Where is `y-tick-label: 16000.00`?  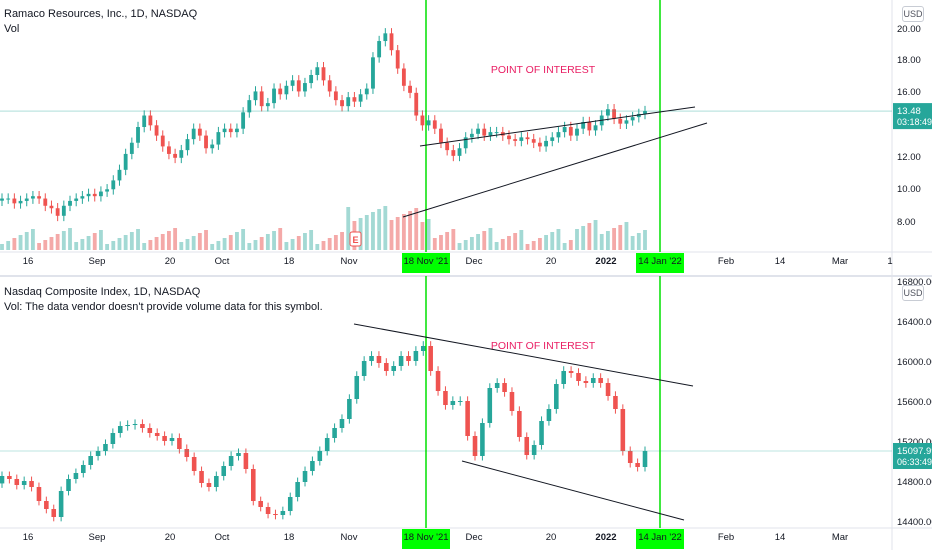
y-tick-label: 16000.00 is located at coordinates (914, 362).